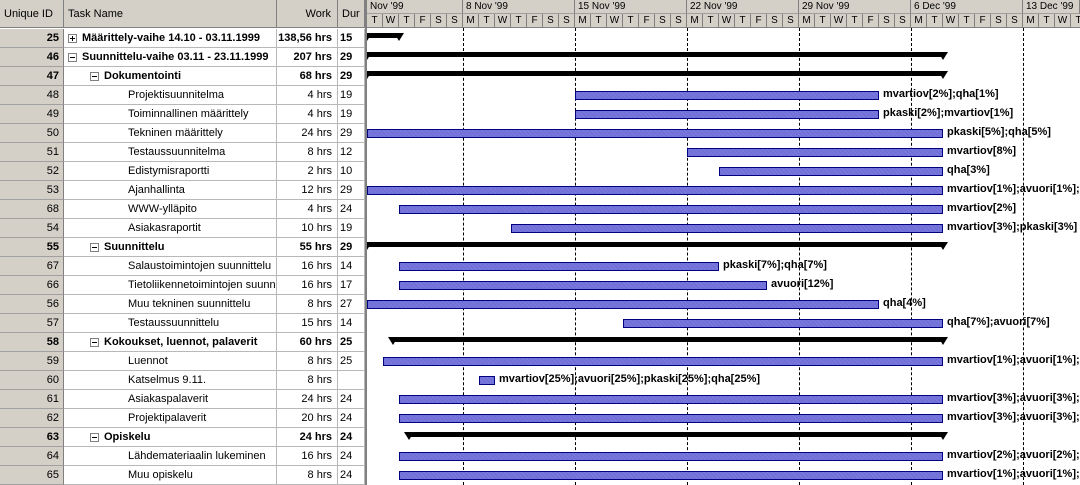 This screenshot has height=485, width=1080. What do you see at coordinates (170, 190) in the screenshot?
I see `task-name: Ajanhallinta` at bounding box center [170, 190].